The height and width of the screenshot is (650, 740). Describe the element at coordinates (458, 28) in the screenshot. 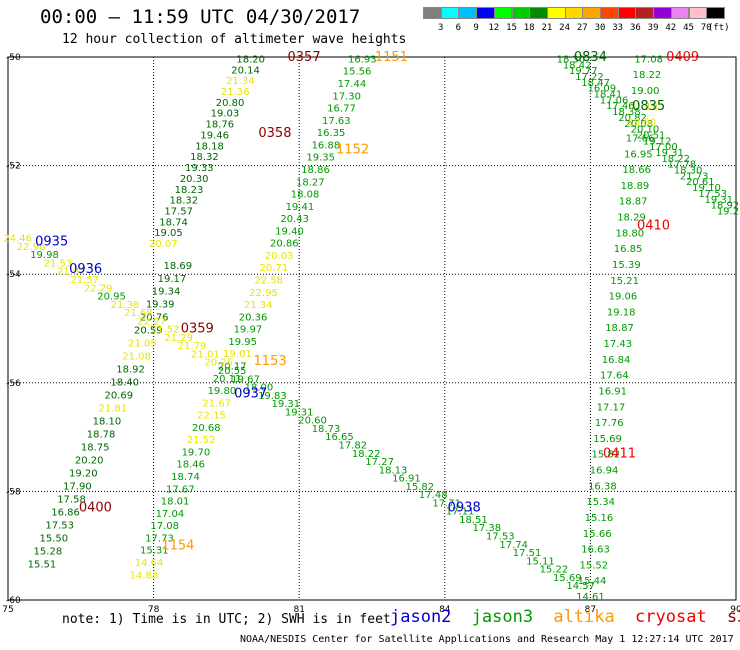

I see `colorbar-label: 6` at that location.